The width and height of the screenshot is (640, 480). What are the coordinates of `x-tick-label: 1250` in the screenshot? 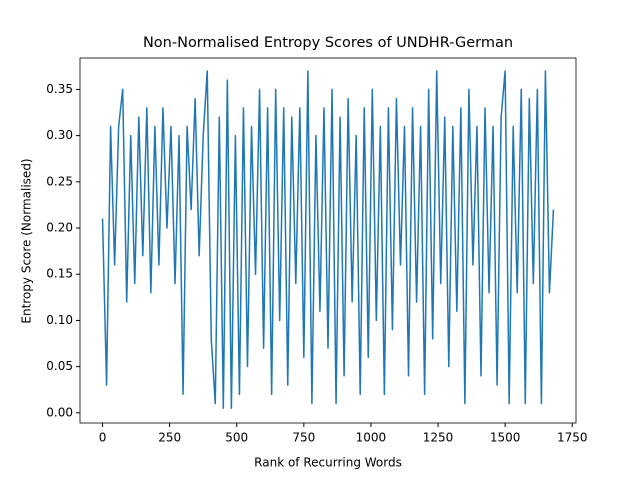 It's located at (438, 438).